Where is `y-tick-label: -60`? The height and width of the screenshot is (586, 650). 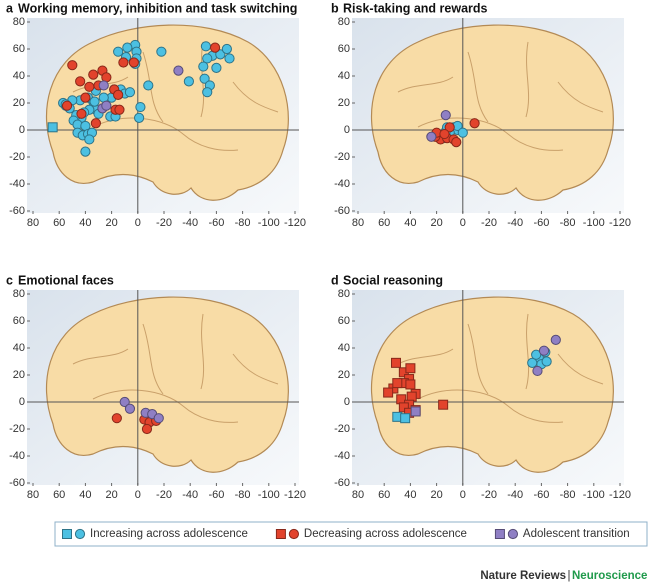
y-tick-label: -60 is located at coordinates (342, 483).